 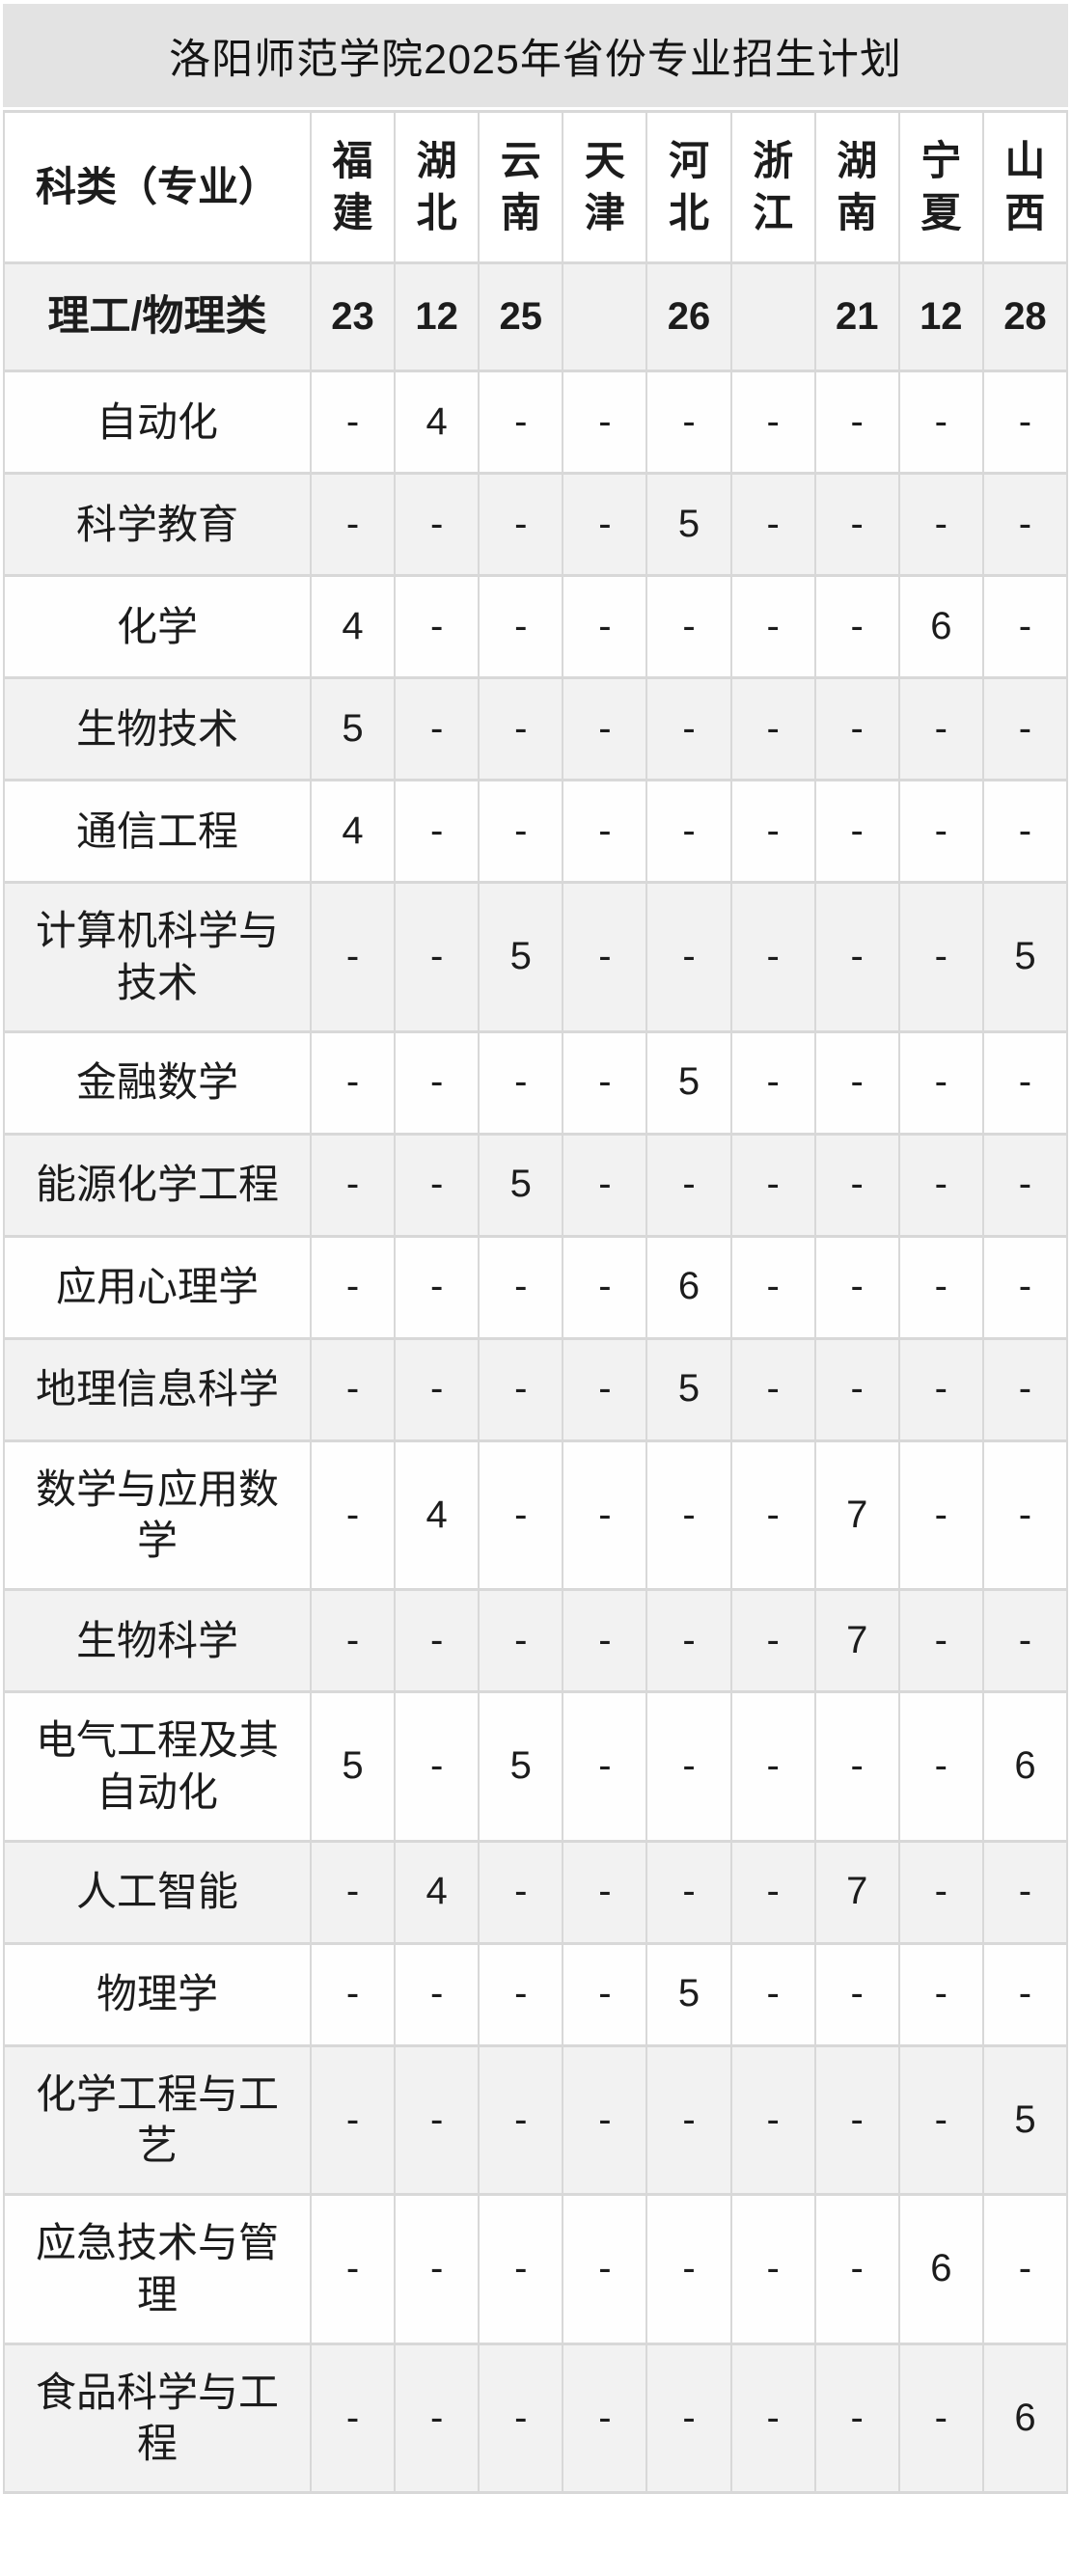 What do you see at coordinates (689, 187) in the screenshot?
I see `header-province: 河 北` at bounding box center [689, 187].